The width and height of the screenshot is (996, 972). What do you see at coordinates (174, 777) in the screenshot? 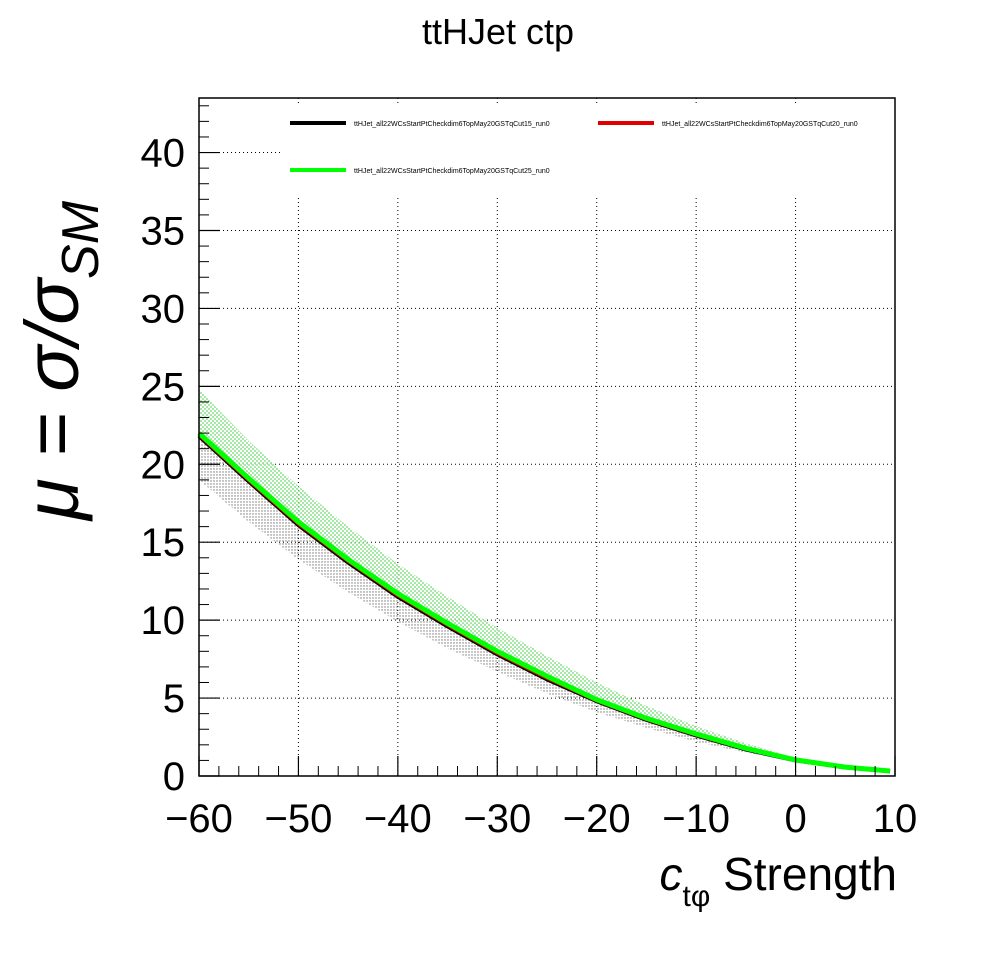
I see `y-tick-label: 0` at bounding box center [174, 777].